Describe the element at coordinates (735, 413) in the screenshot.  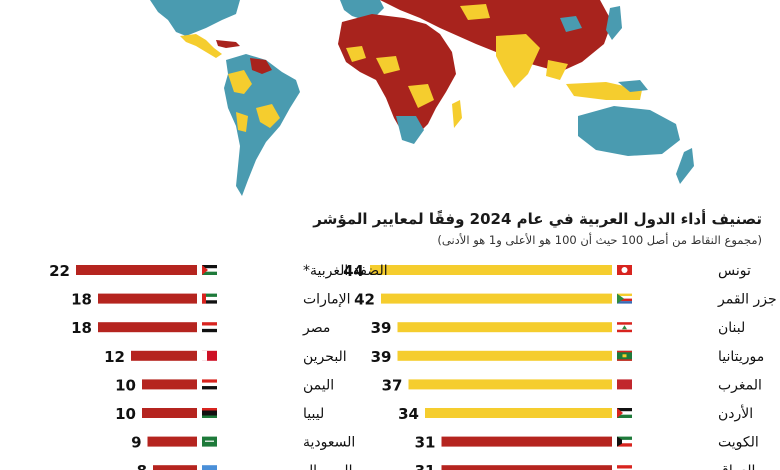
I see `right-column-category-label: الأردن` at that location.